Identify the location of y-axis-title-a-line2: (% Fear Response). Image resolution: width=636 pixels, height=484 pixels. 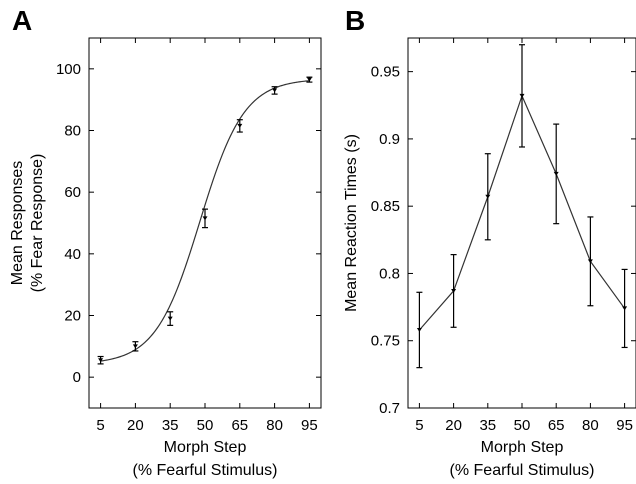
(37, 223).